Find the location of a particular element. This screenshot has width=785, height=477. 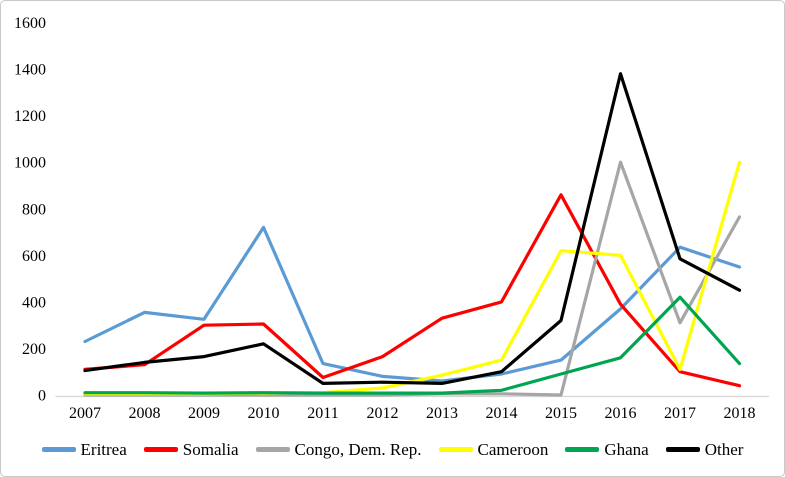

x-axis-tick-label: 2012 is located at coordinates (383, 413).